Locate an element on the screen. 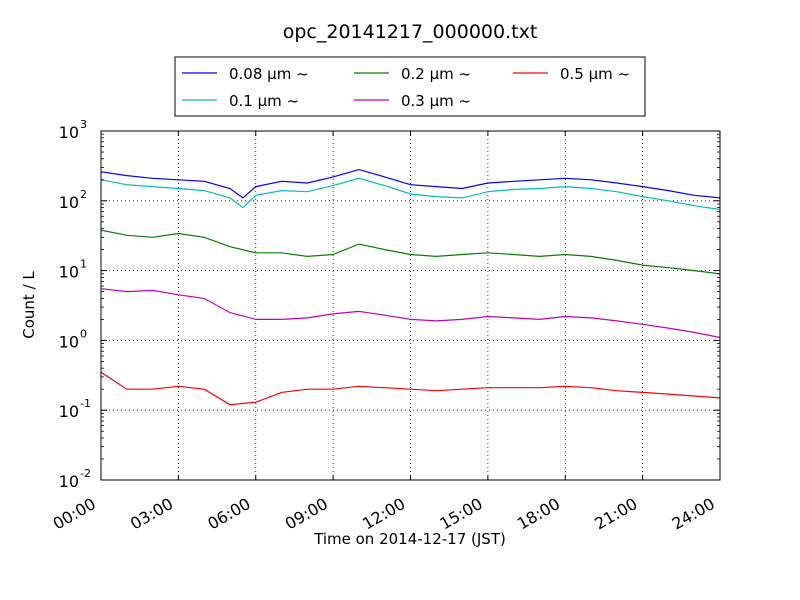  y-tick-label: 10 -2 is located at coordinates (75, 479).